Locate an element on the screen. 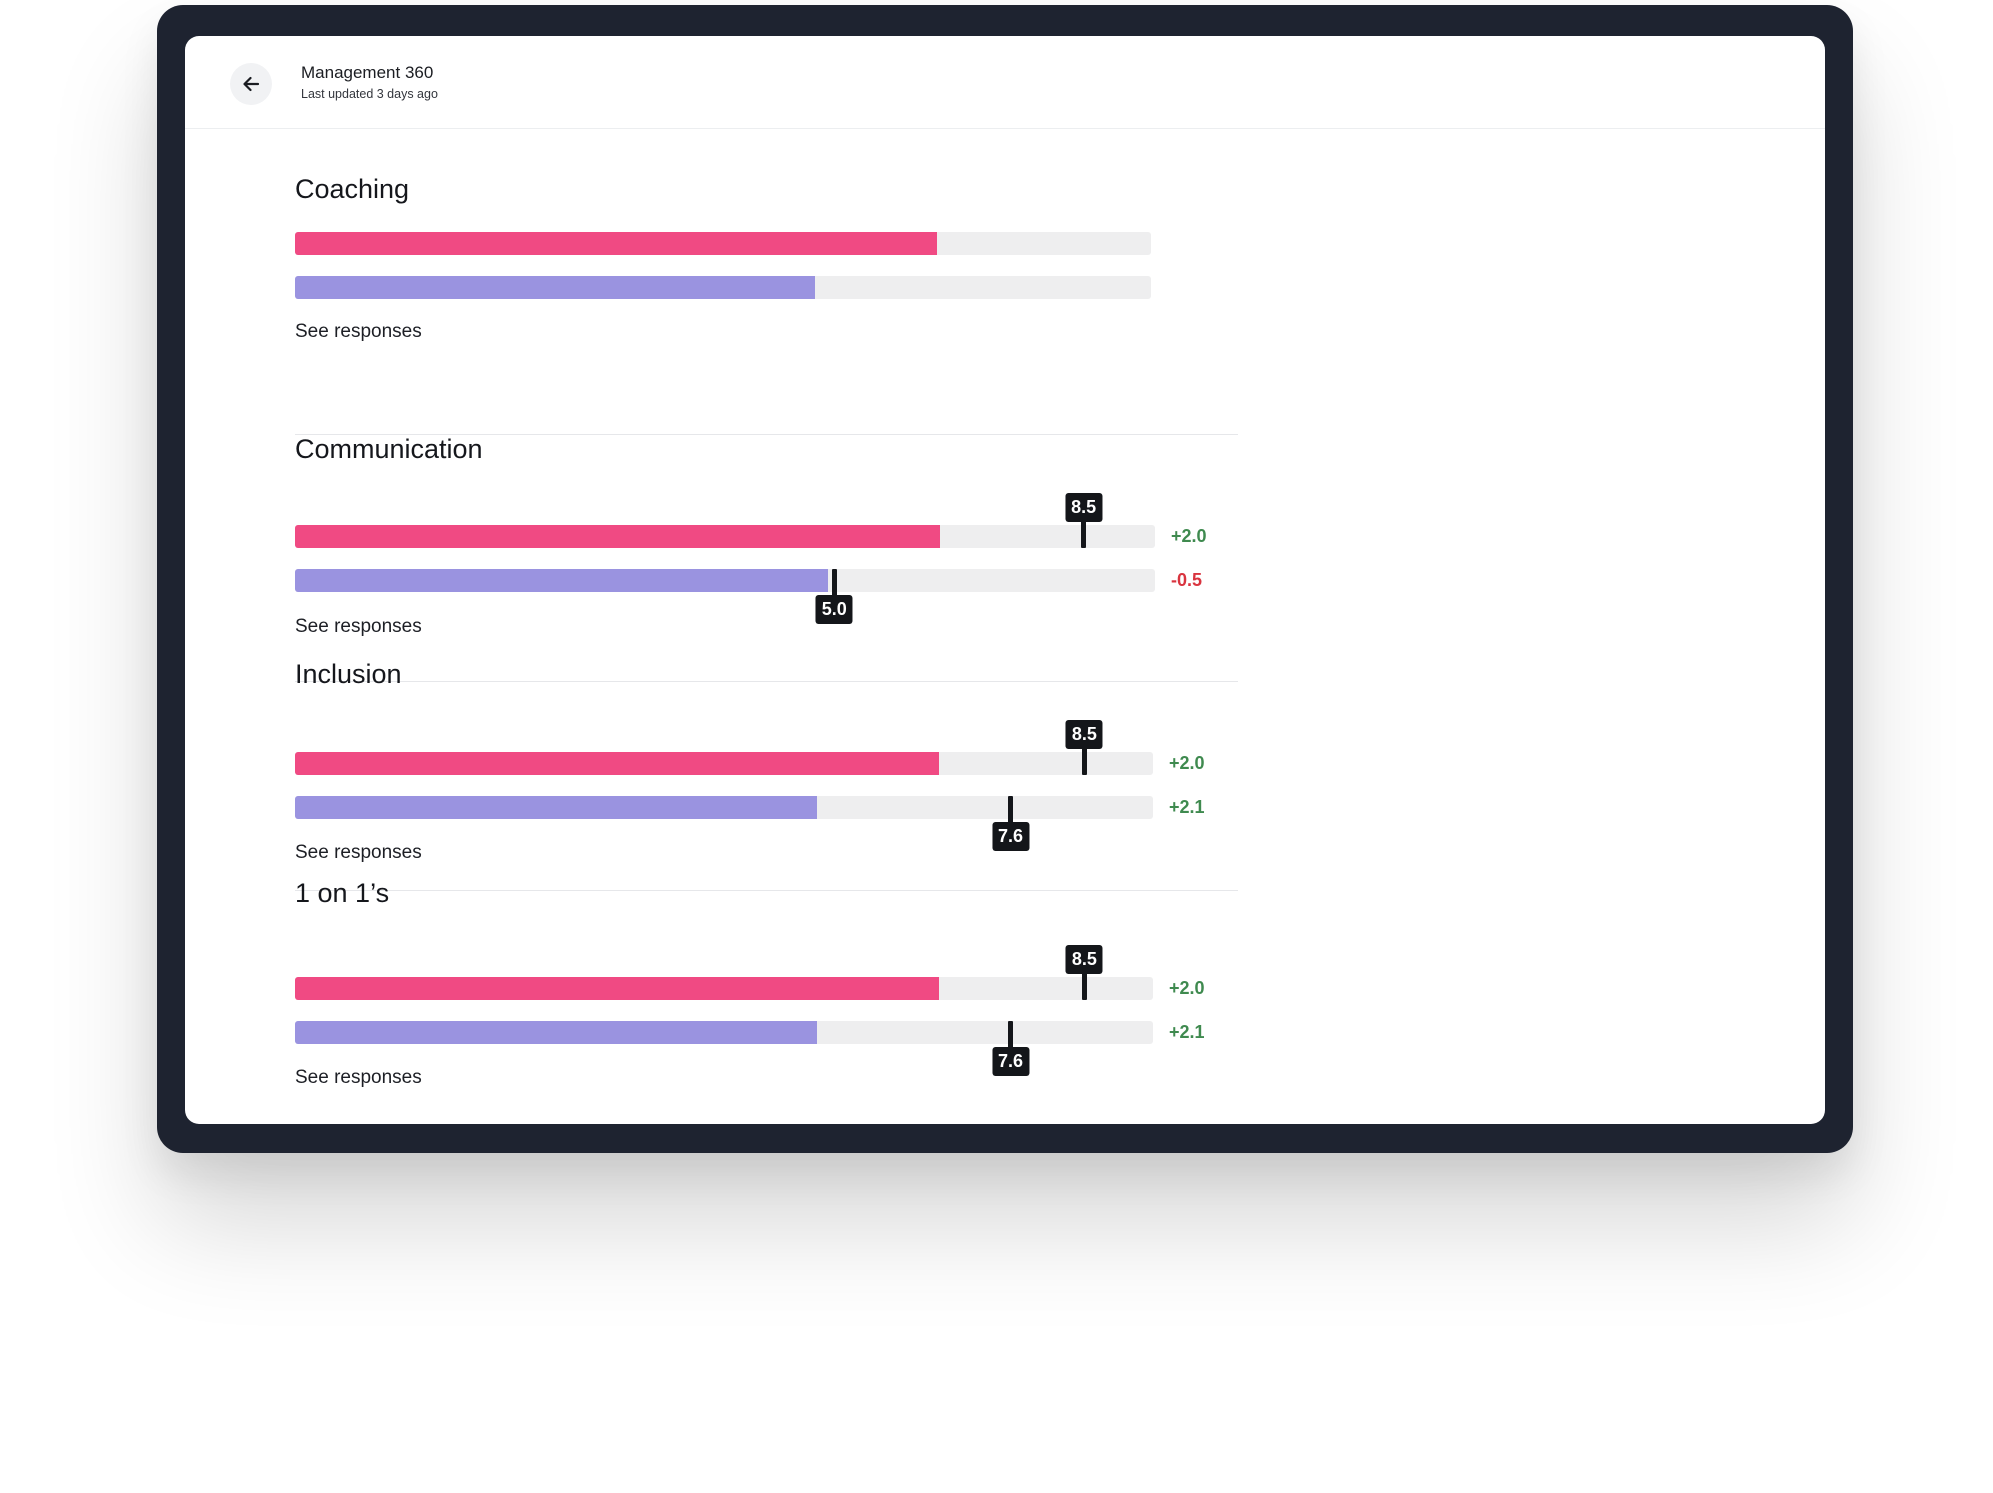 This screenshot has width=1993, height=1493. section-title: Communication is located at coordinates (389, 449).